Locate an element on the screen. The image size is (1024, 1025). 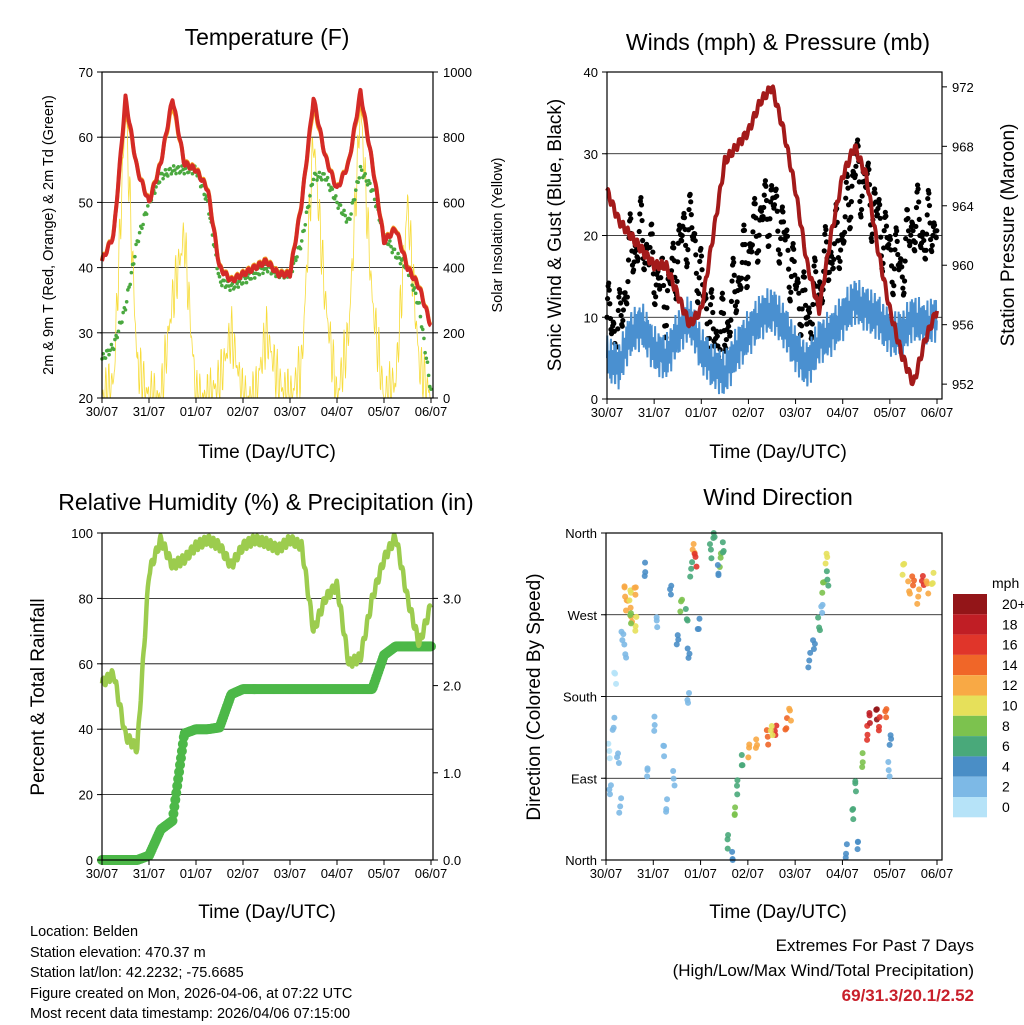
station-latlon: Station lat/lon: 42.2232; -75.6685 is located at coordinates (137, 973).